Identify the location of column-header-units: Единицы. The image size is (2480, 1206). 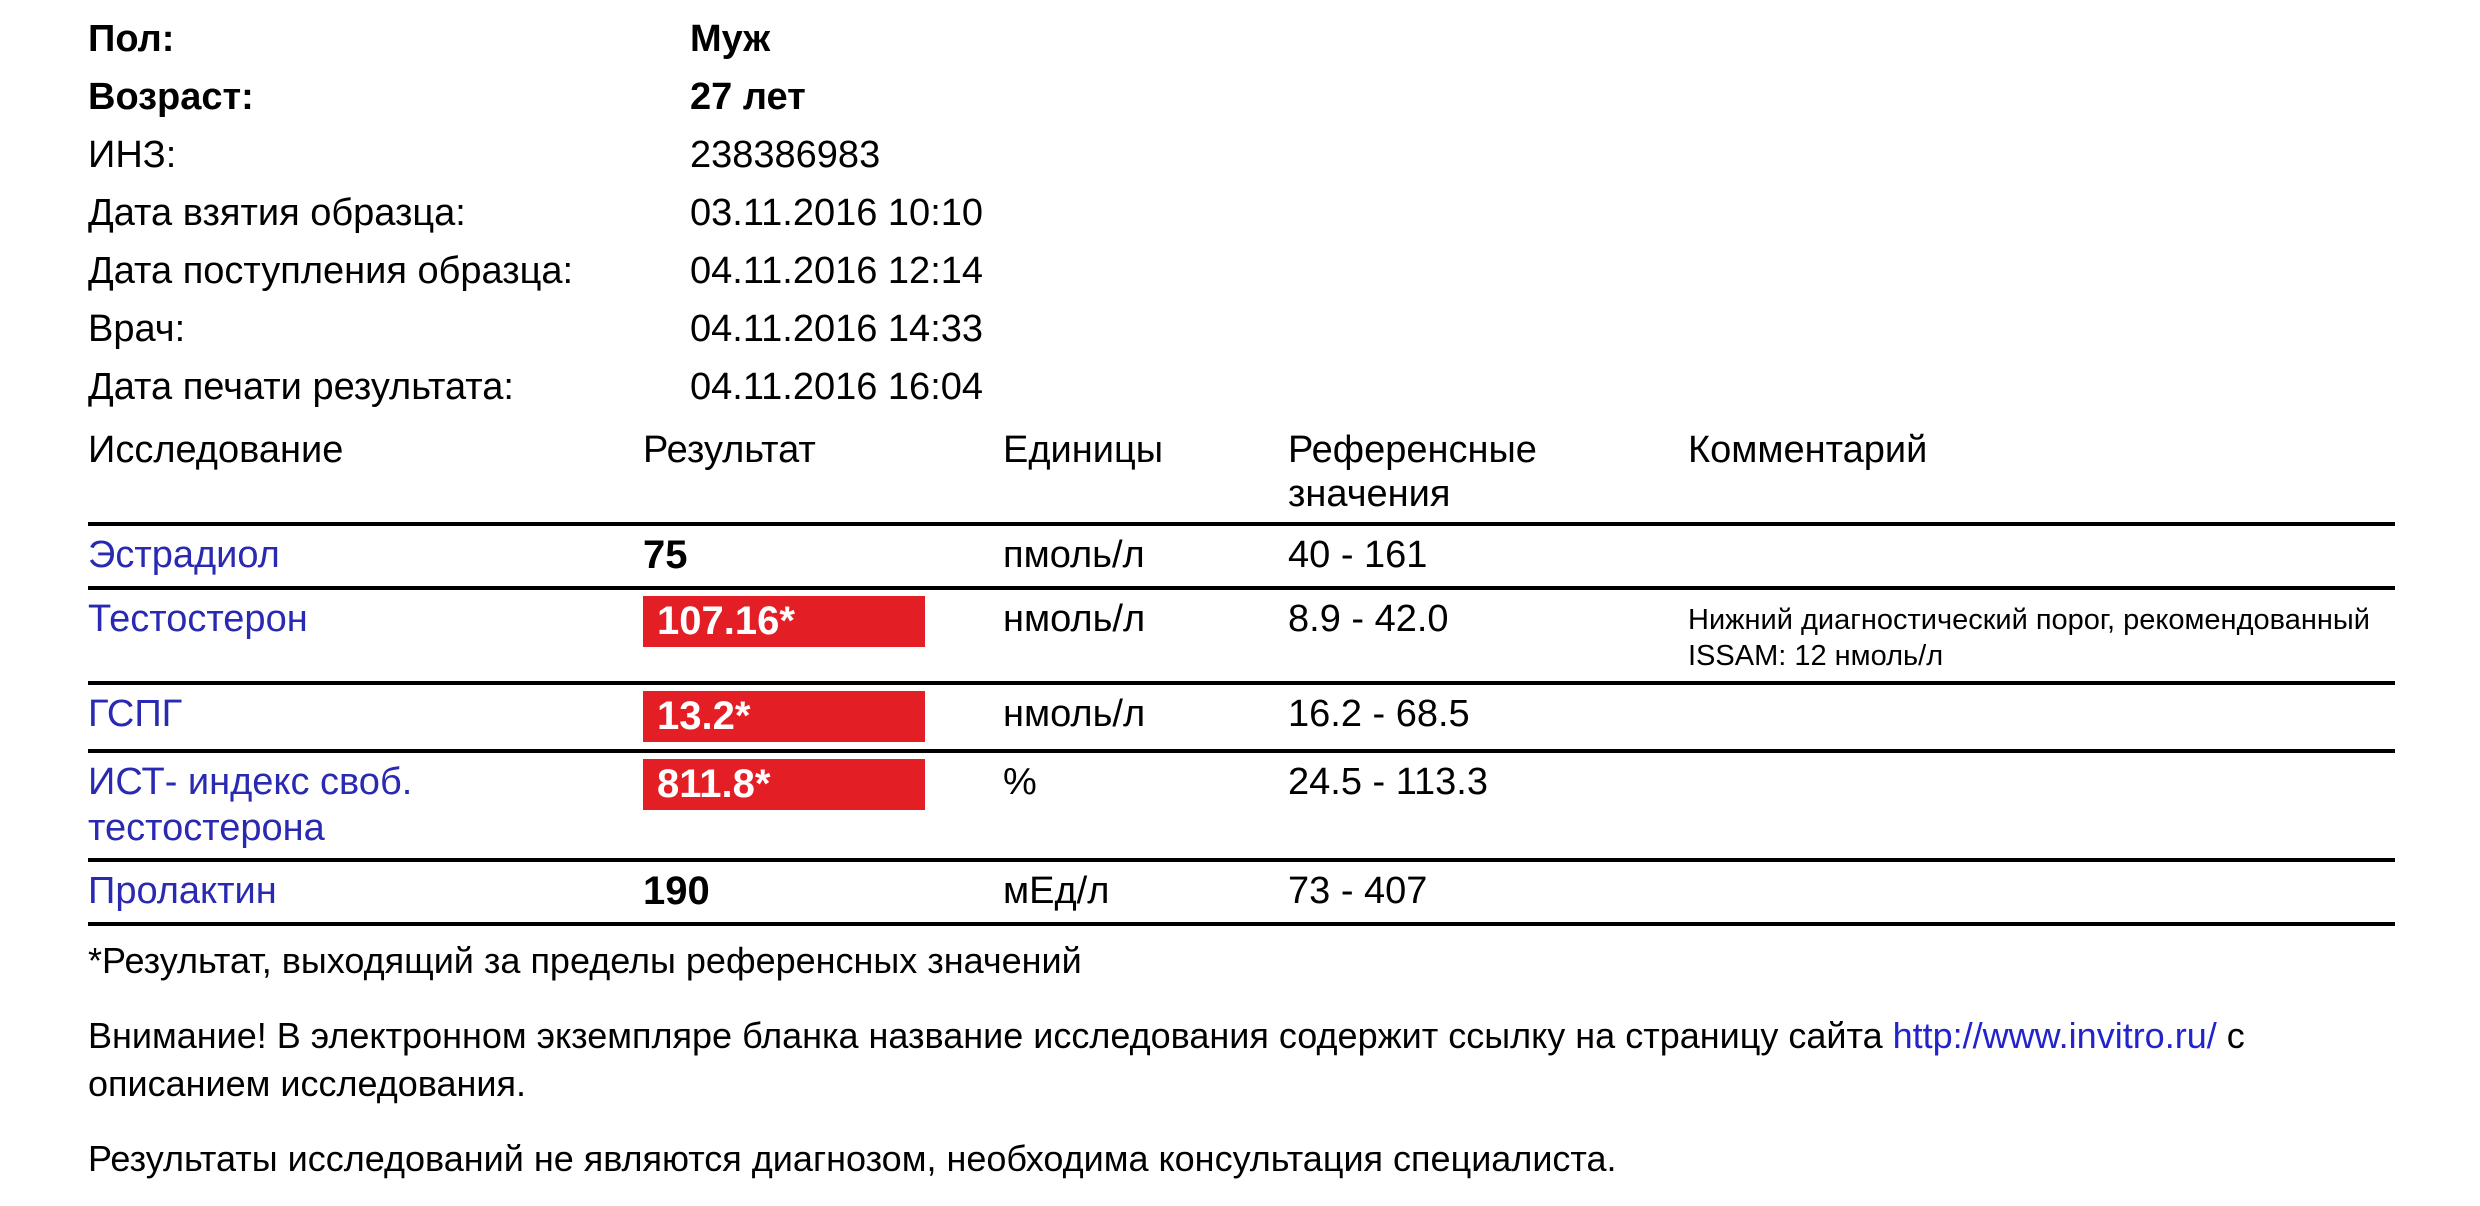
(1083, 450).